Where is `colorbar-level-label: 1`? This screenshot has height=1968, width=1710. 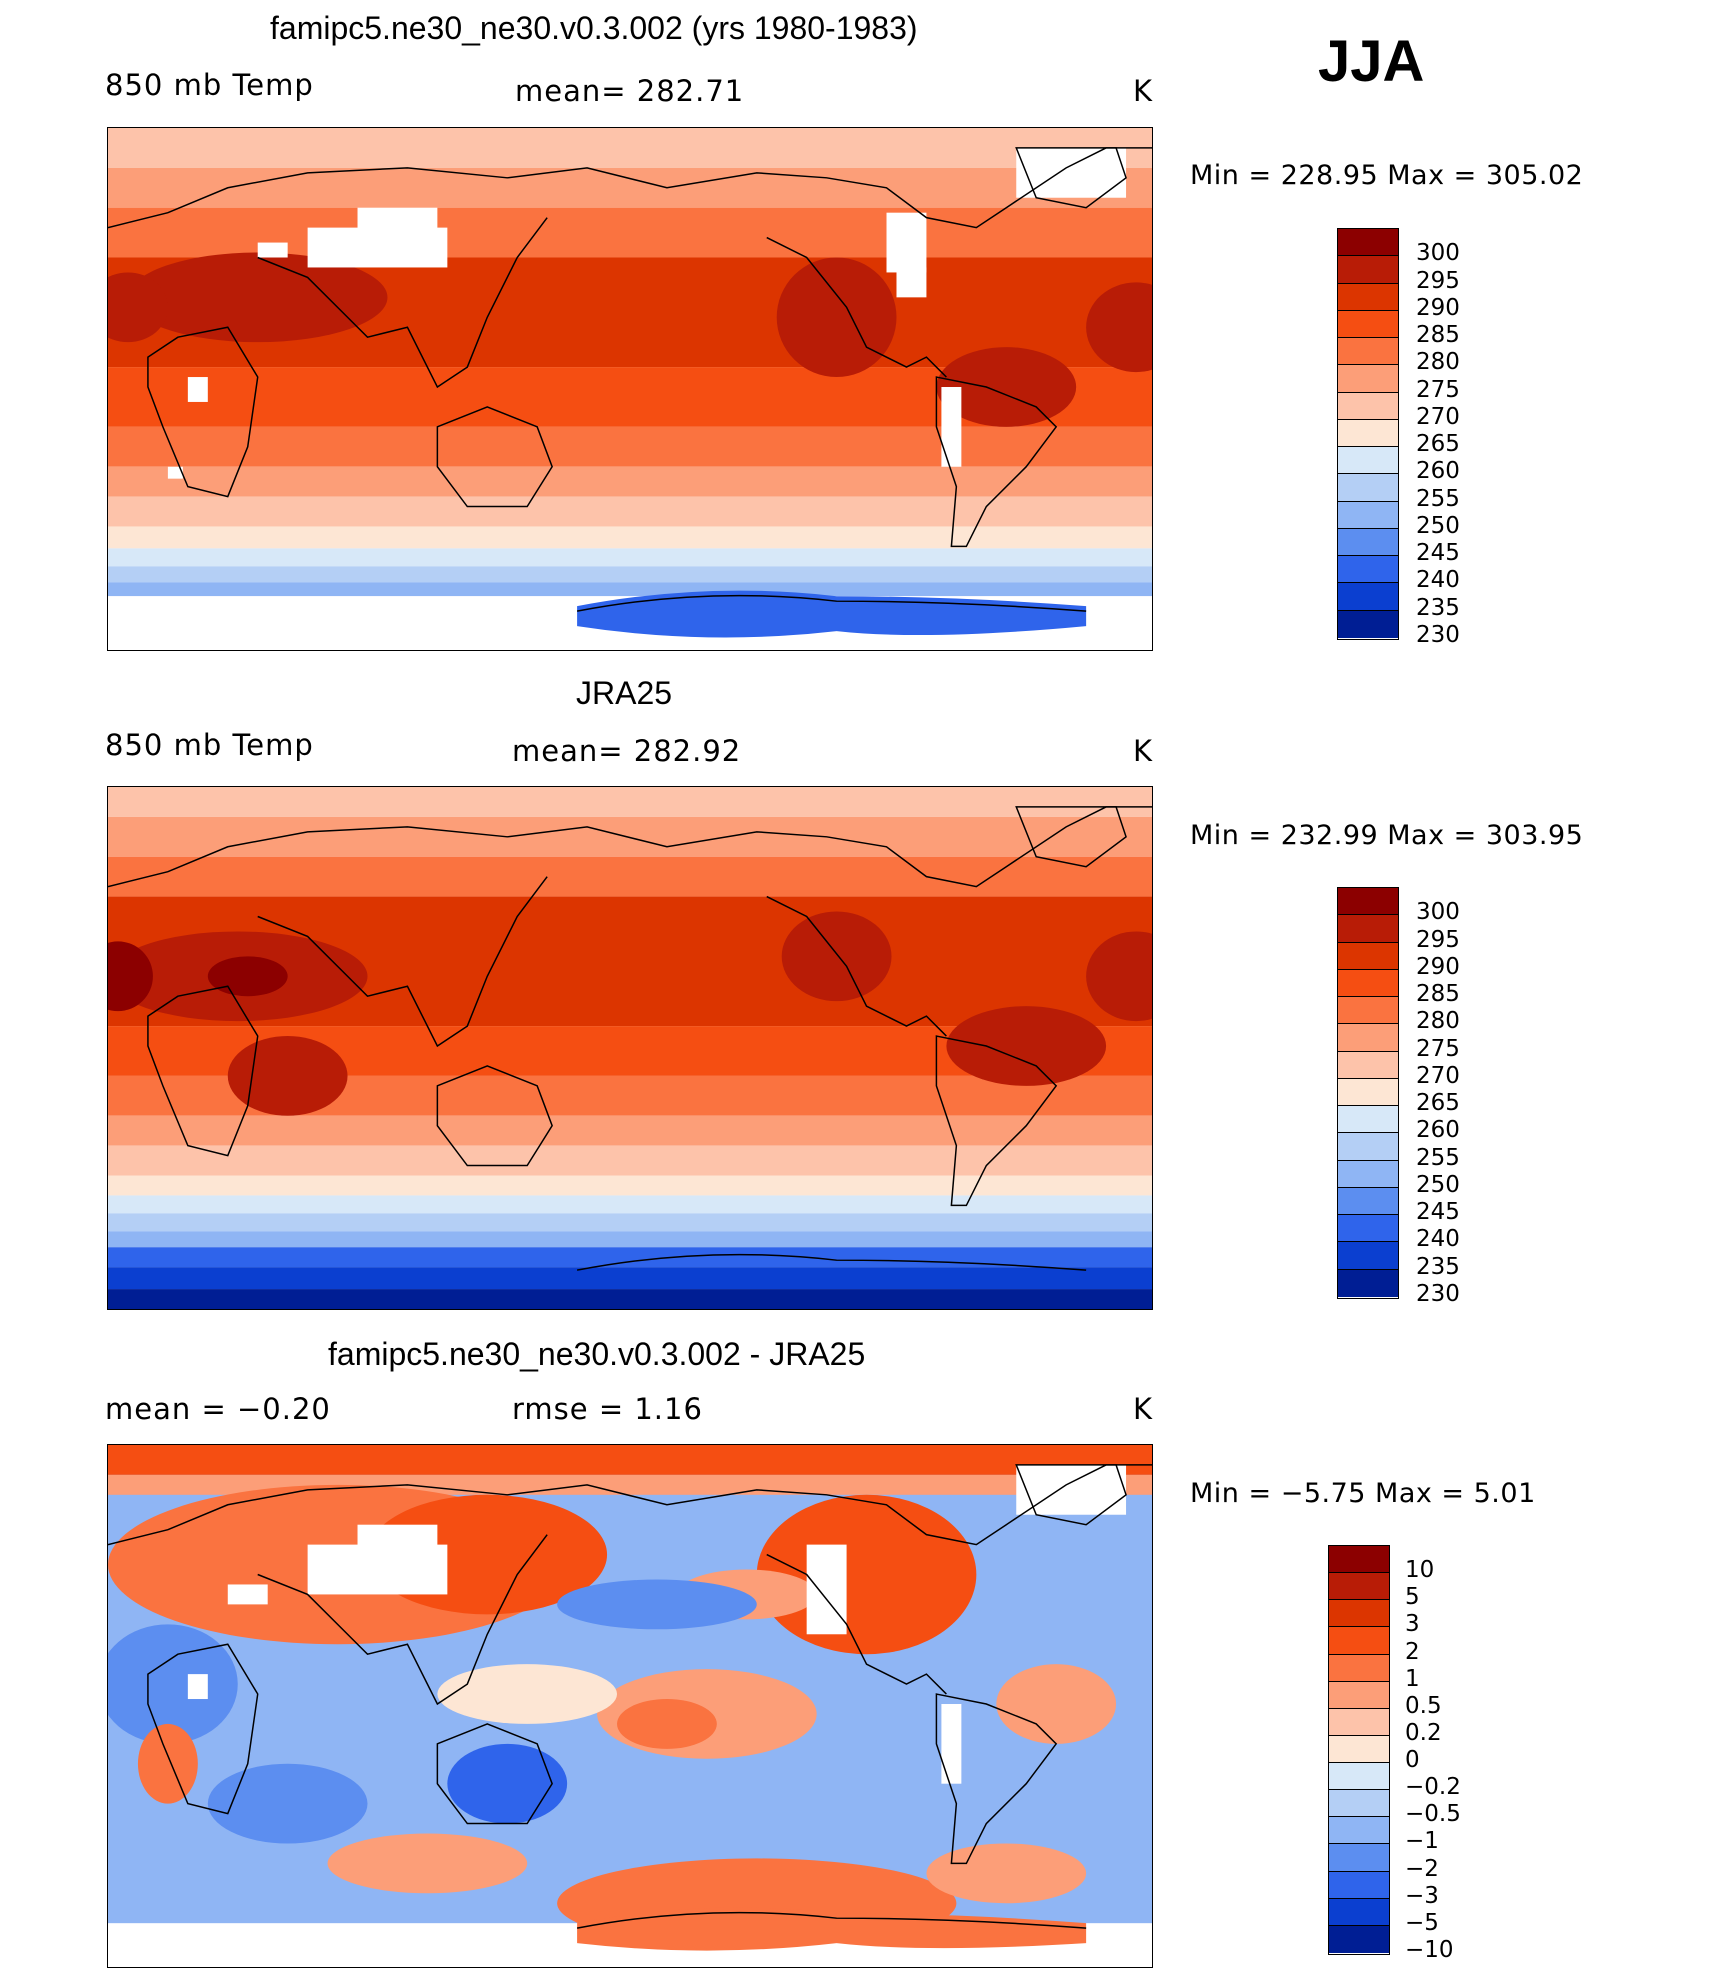
colorbar-level-label: 1 is located at coordinates (1412, 1678).